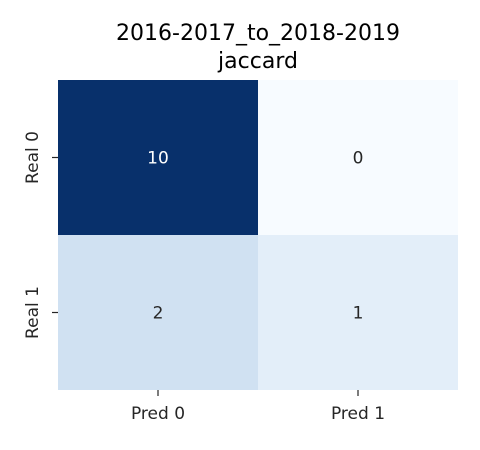  I want to click on cell-value-label-1-1: 1, so click(358, 314).